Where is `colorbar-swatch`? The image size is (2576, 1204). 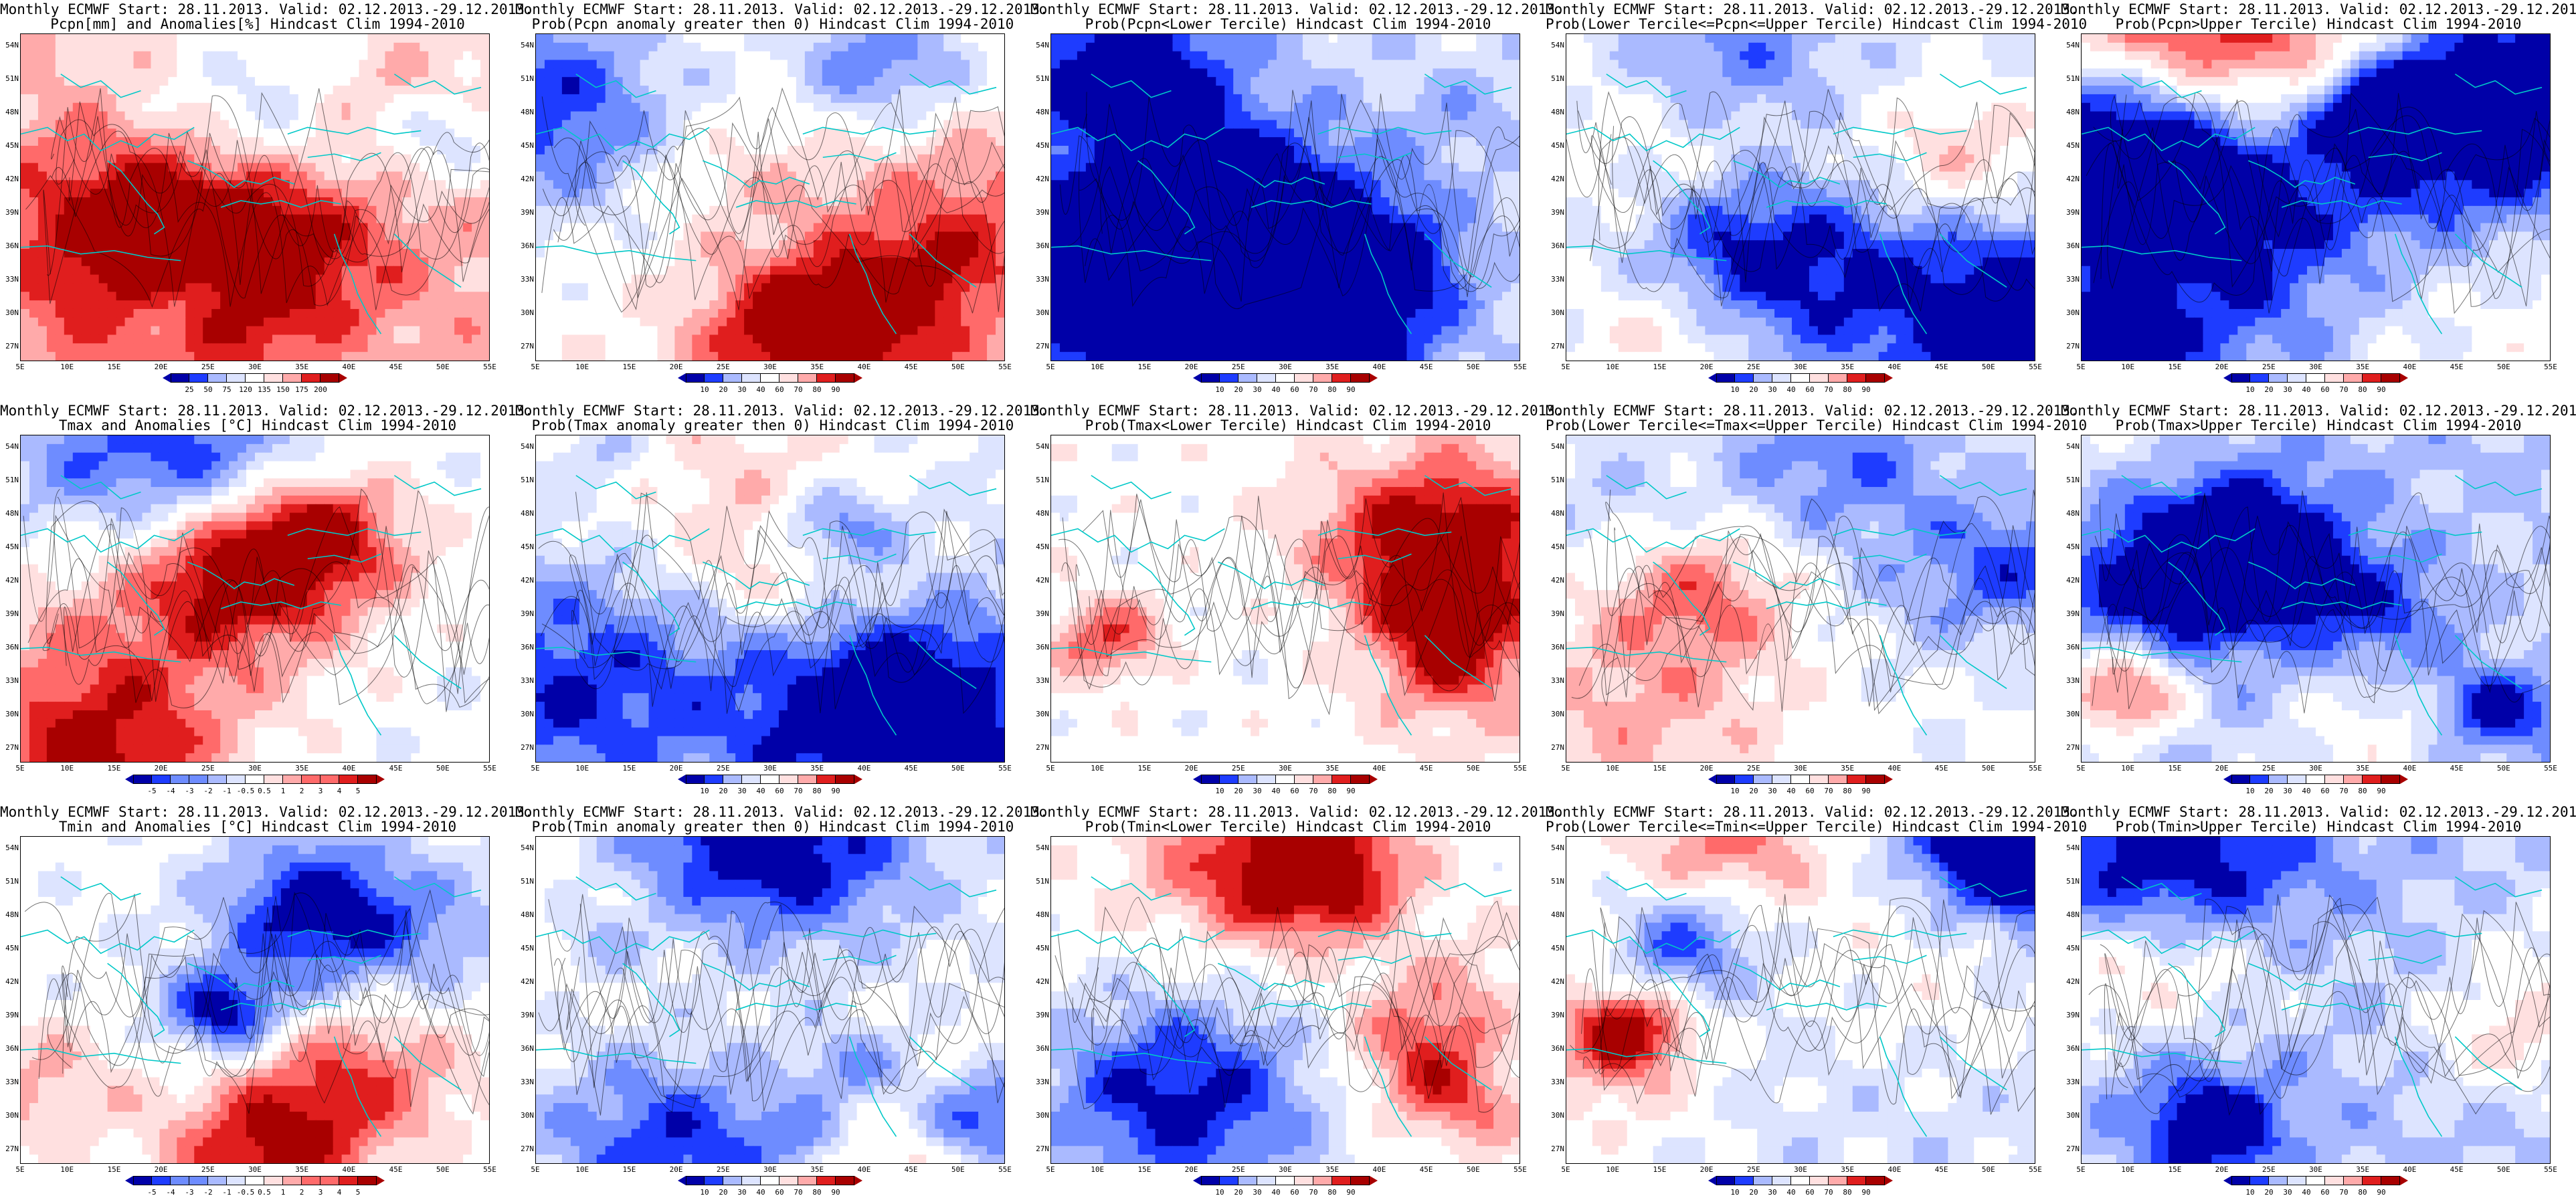
colorbar-swatch is located at coordinates (845, 378).